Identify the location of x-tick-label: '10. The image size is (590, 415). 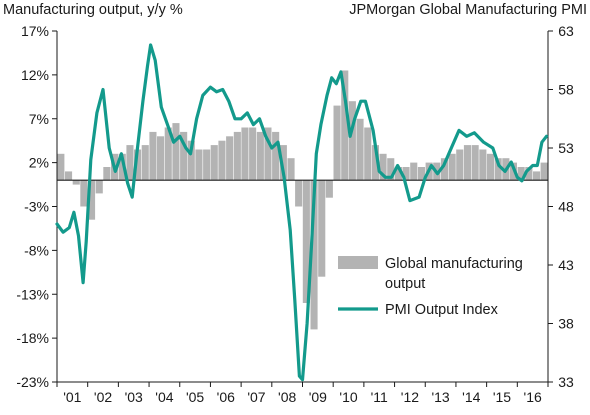
(348, 397).